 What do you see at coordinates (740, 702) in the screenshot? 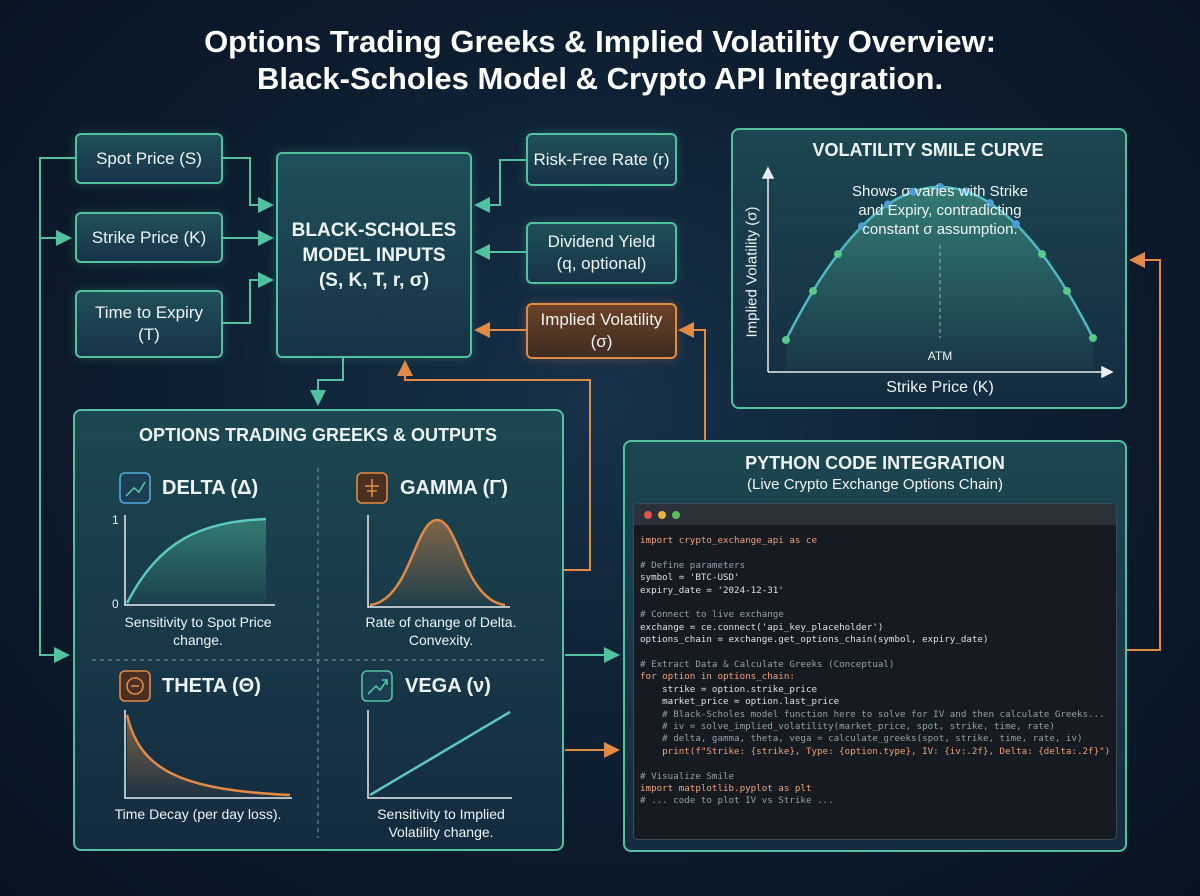
I see `code-line: market_price = option.last_price` at bounding box center [740, 702].